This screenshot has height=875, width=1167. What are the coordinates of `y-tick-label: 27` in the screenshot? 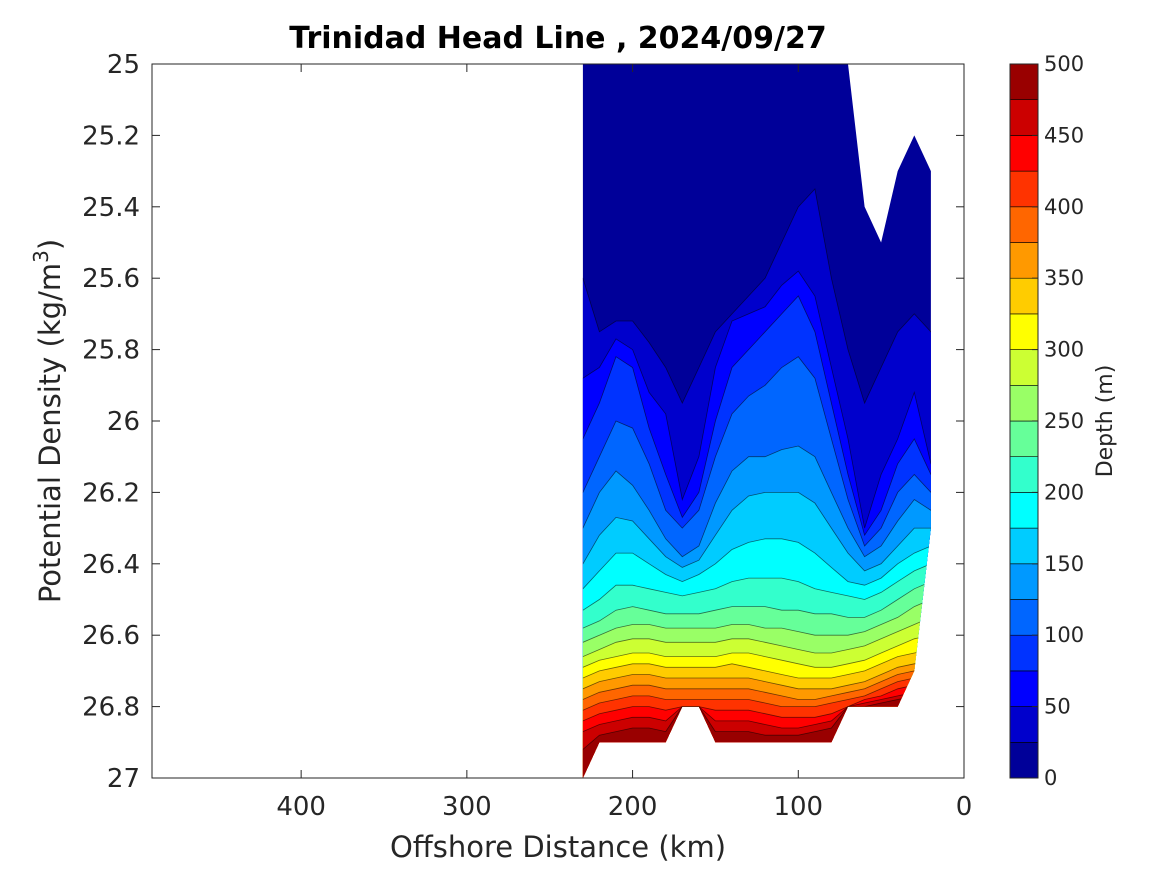 It's located at (123, 779).